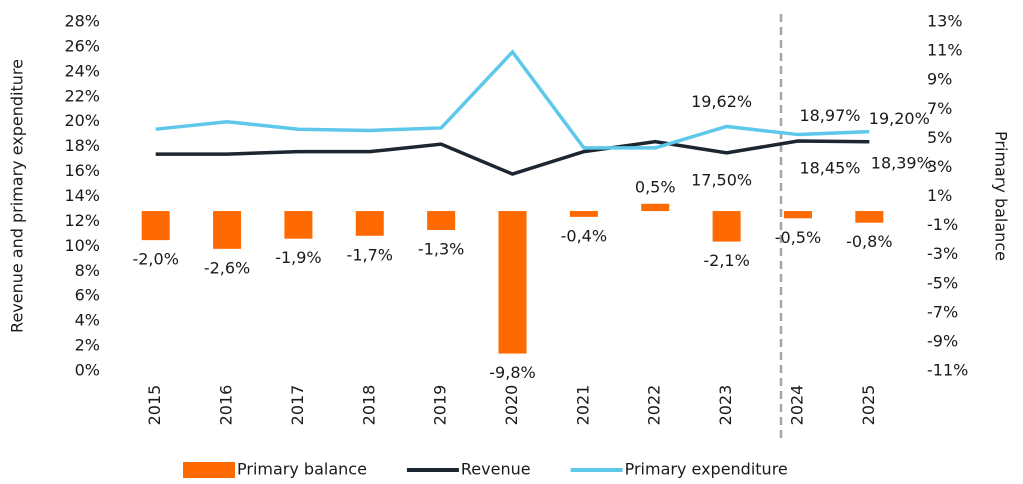 The height and width of the screenshot is (484, 1023). Describe the element at coordinates (155, 259) in the screenshot. I see `bar-value-label: -2,0%` at that location.